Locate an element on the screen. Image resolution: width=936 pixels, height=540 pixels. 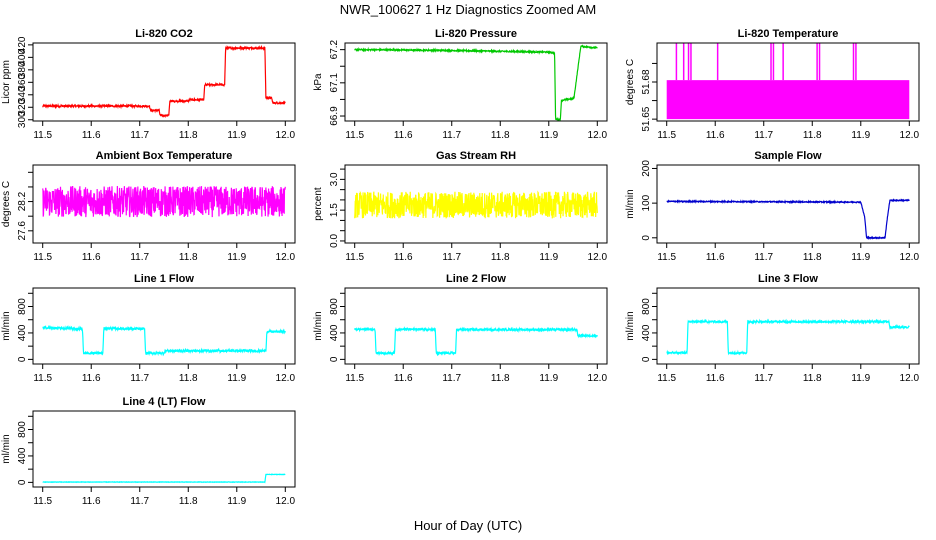
panel-title: Line 4 (LT) Flow is located at coordinates (164, 402).